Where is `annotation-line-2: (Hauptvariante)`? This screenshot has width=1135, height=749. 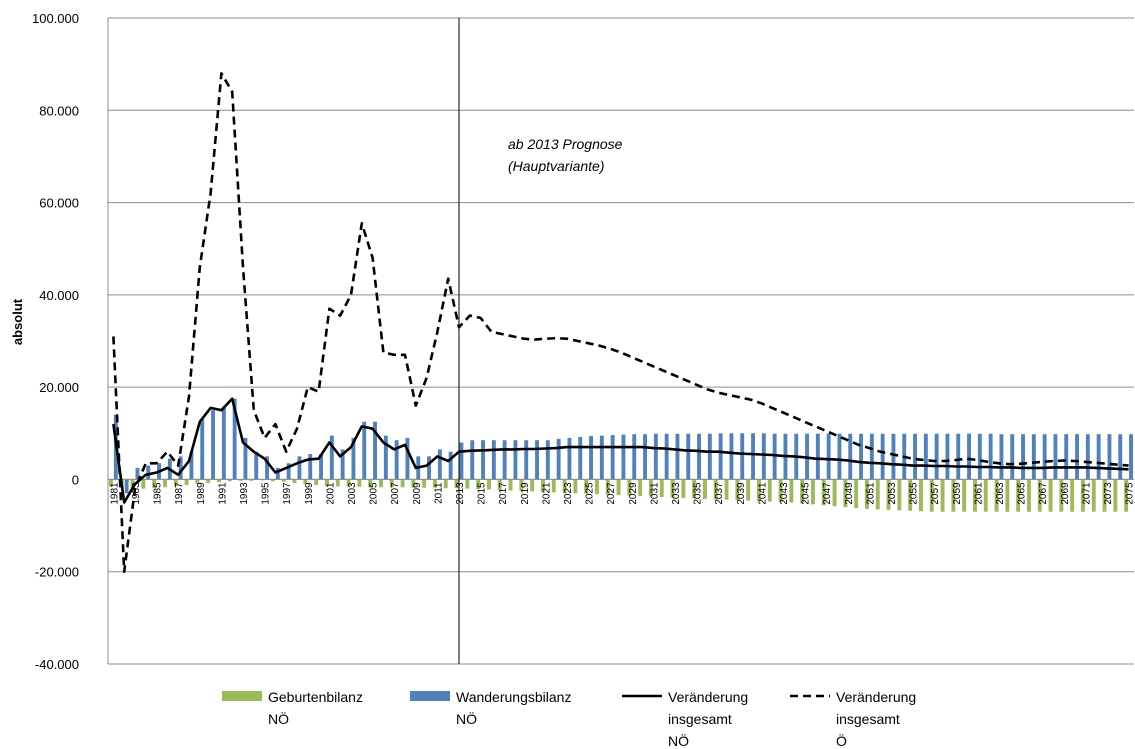 annotation-line-2: (Hauptvariante) is located at coordinates (556, 166).